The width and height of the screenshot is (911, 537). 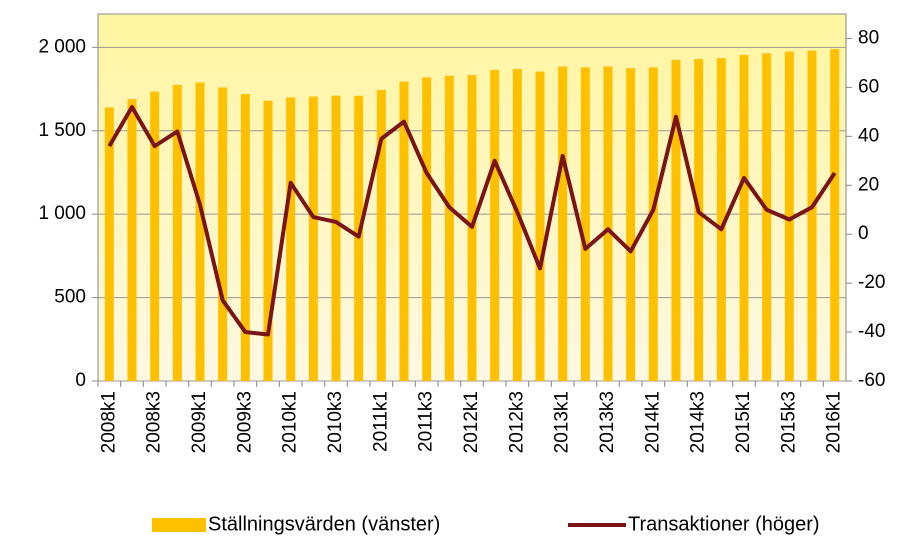 I want to click on x-tick-label: 2009k1, so click(x=199, y=422).